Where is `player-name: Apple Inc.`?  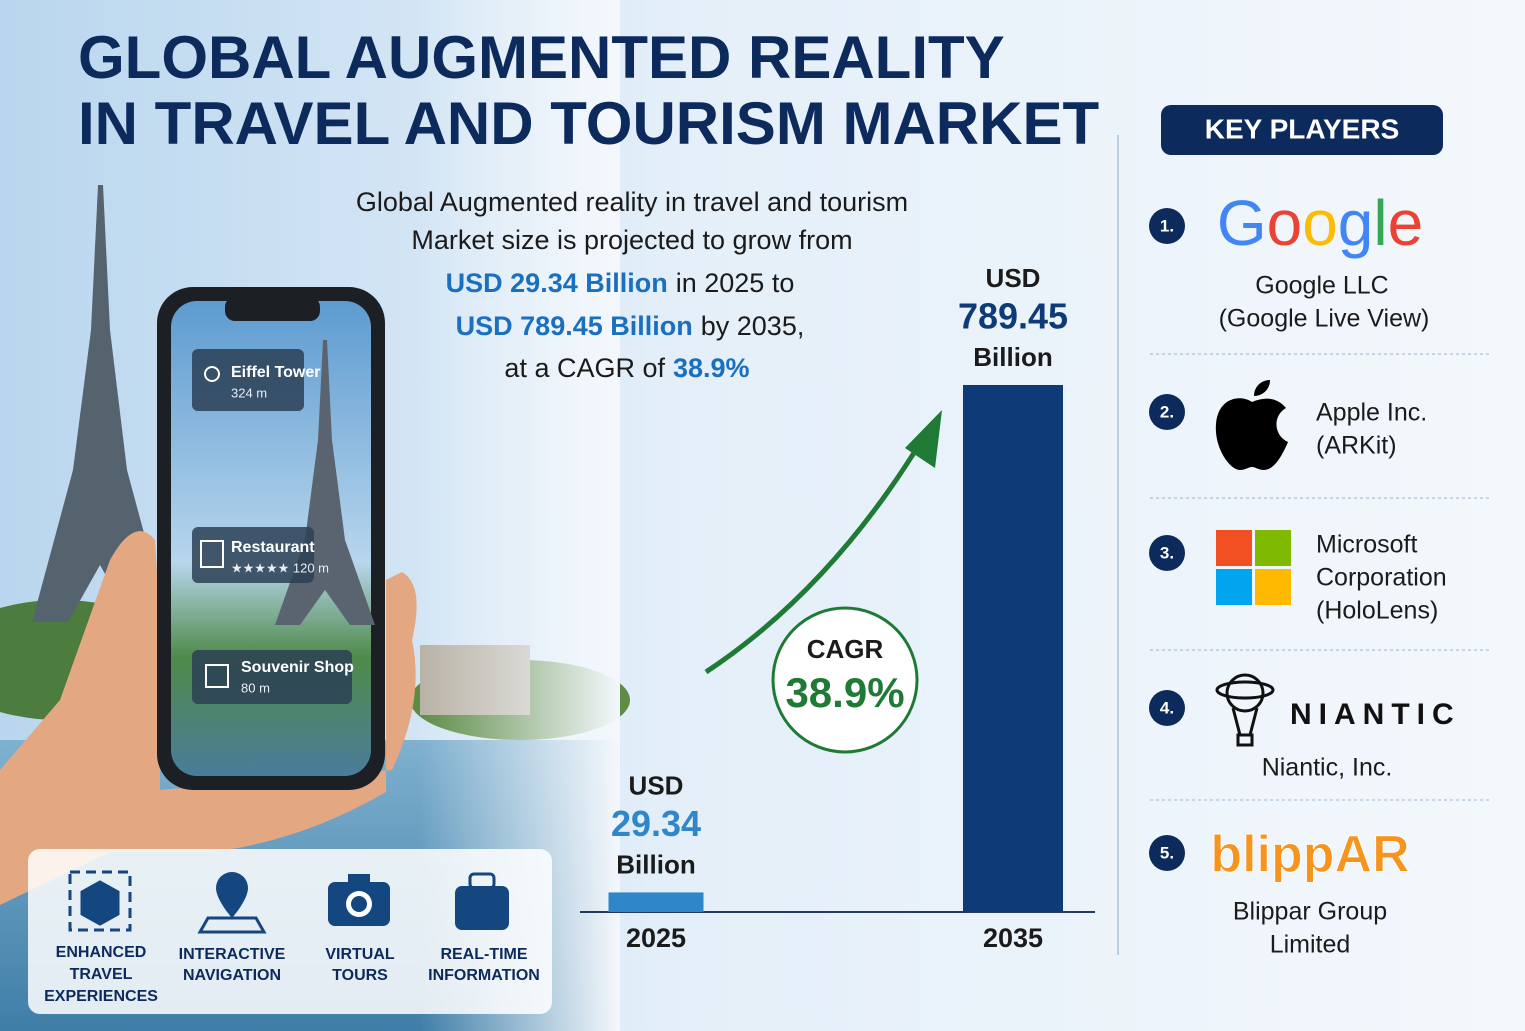
player-name: Apple Inc. is located at coordinates (1371, 413).